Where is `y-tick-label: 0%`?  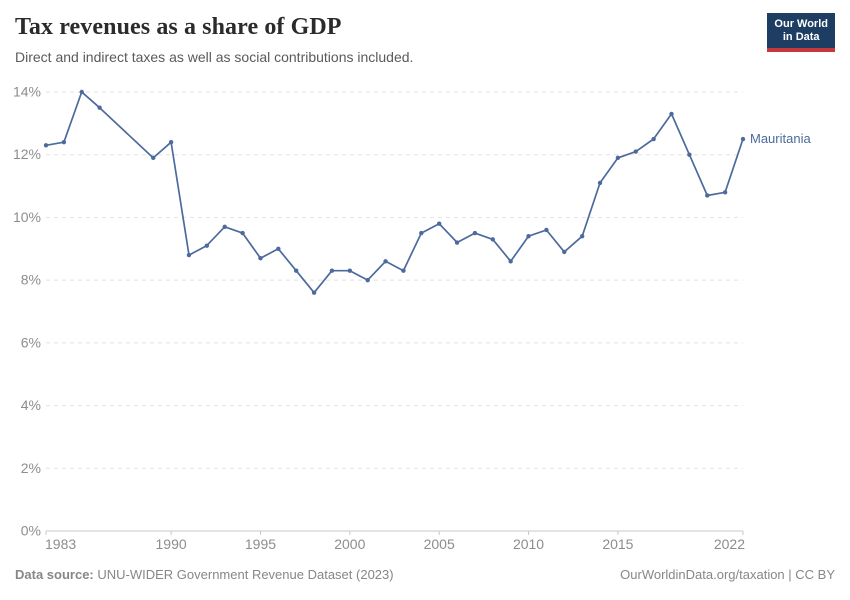 y-tick-label: 0% is located at coordinates (31, 531).